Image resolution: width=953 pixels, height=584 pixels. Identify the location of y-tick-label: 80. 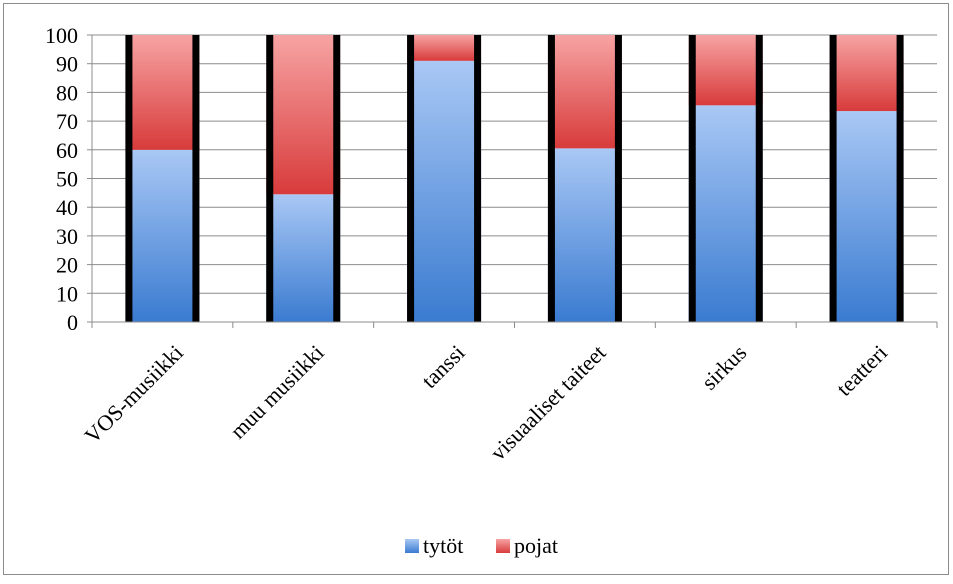
(67, 92).